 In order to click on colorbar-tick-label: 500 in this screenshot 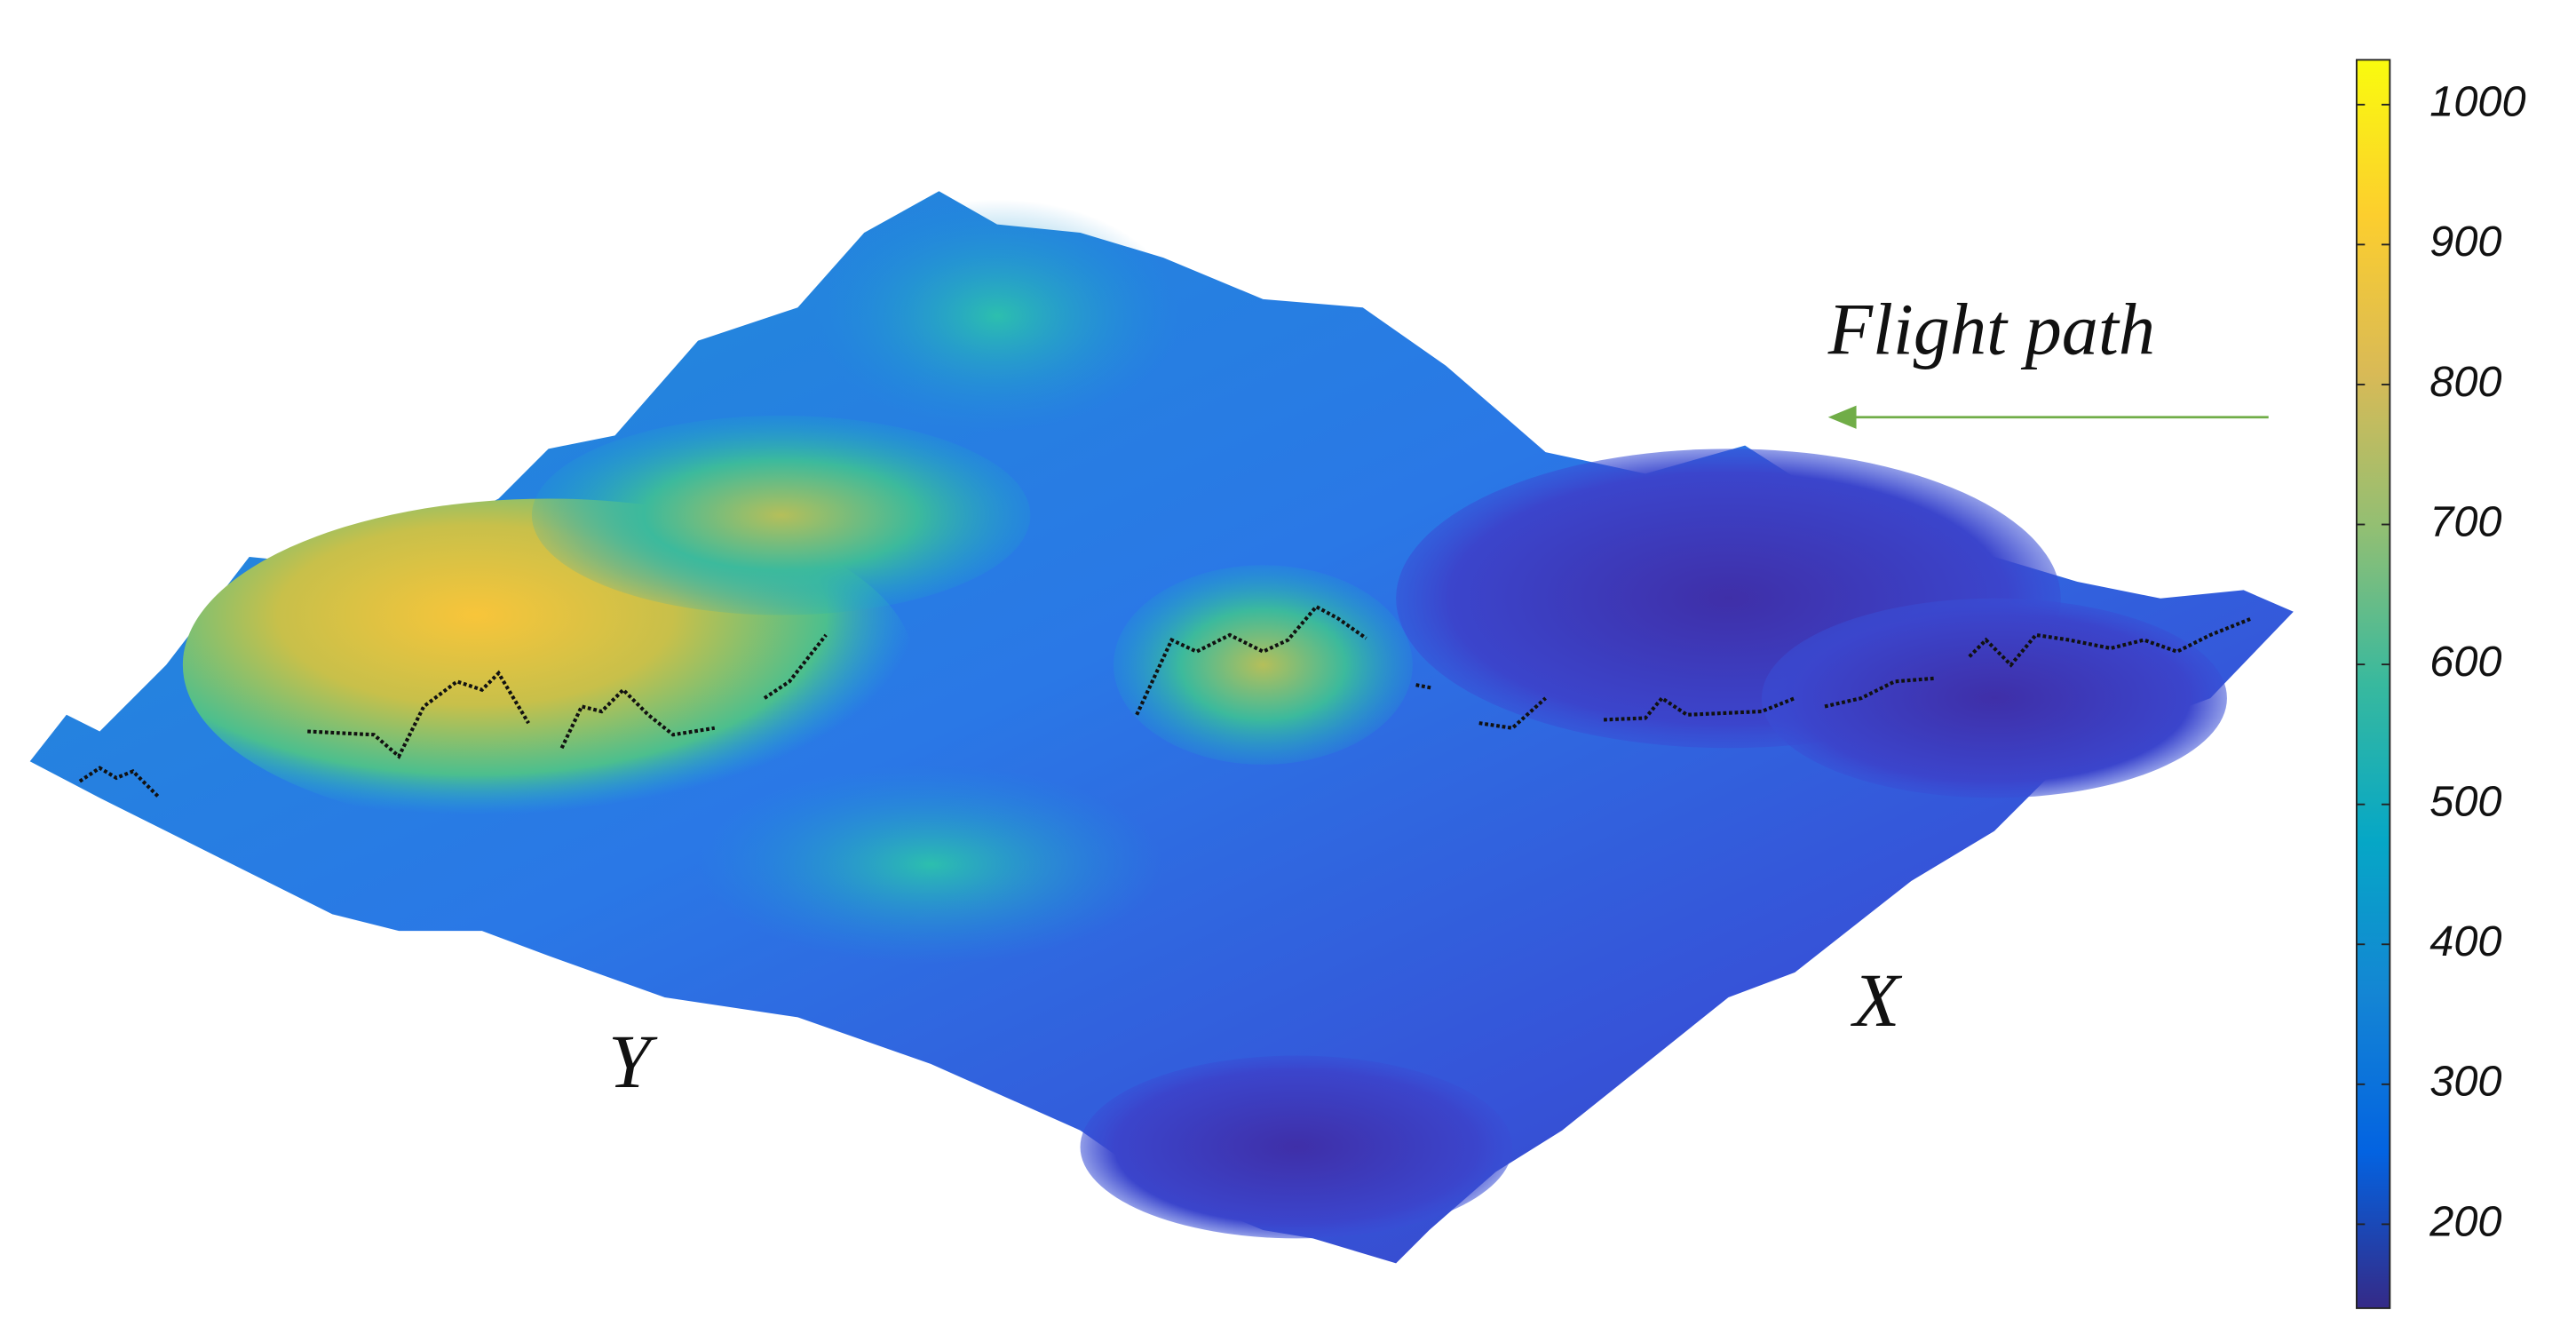, I will do `click(2465, 802)`.